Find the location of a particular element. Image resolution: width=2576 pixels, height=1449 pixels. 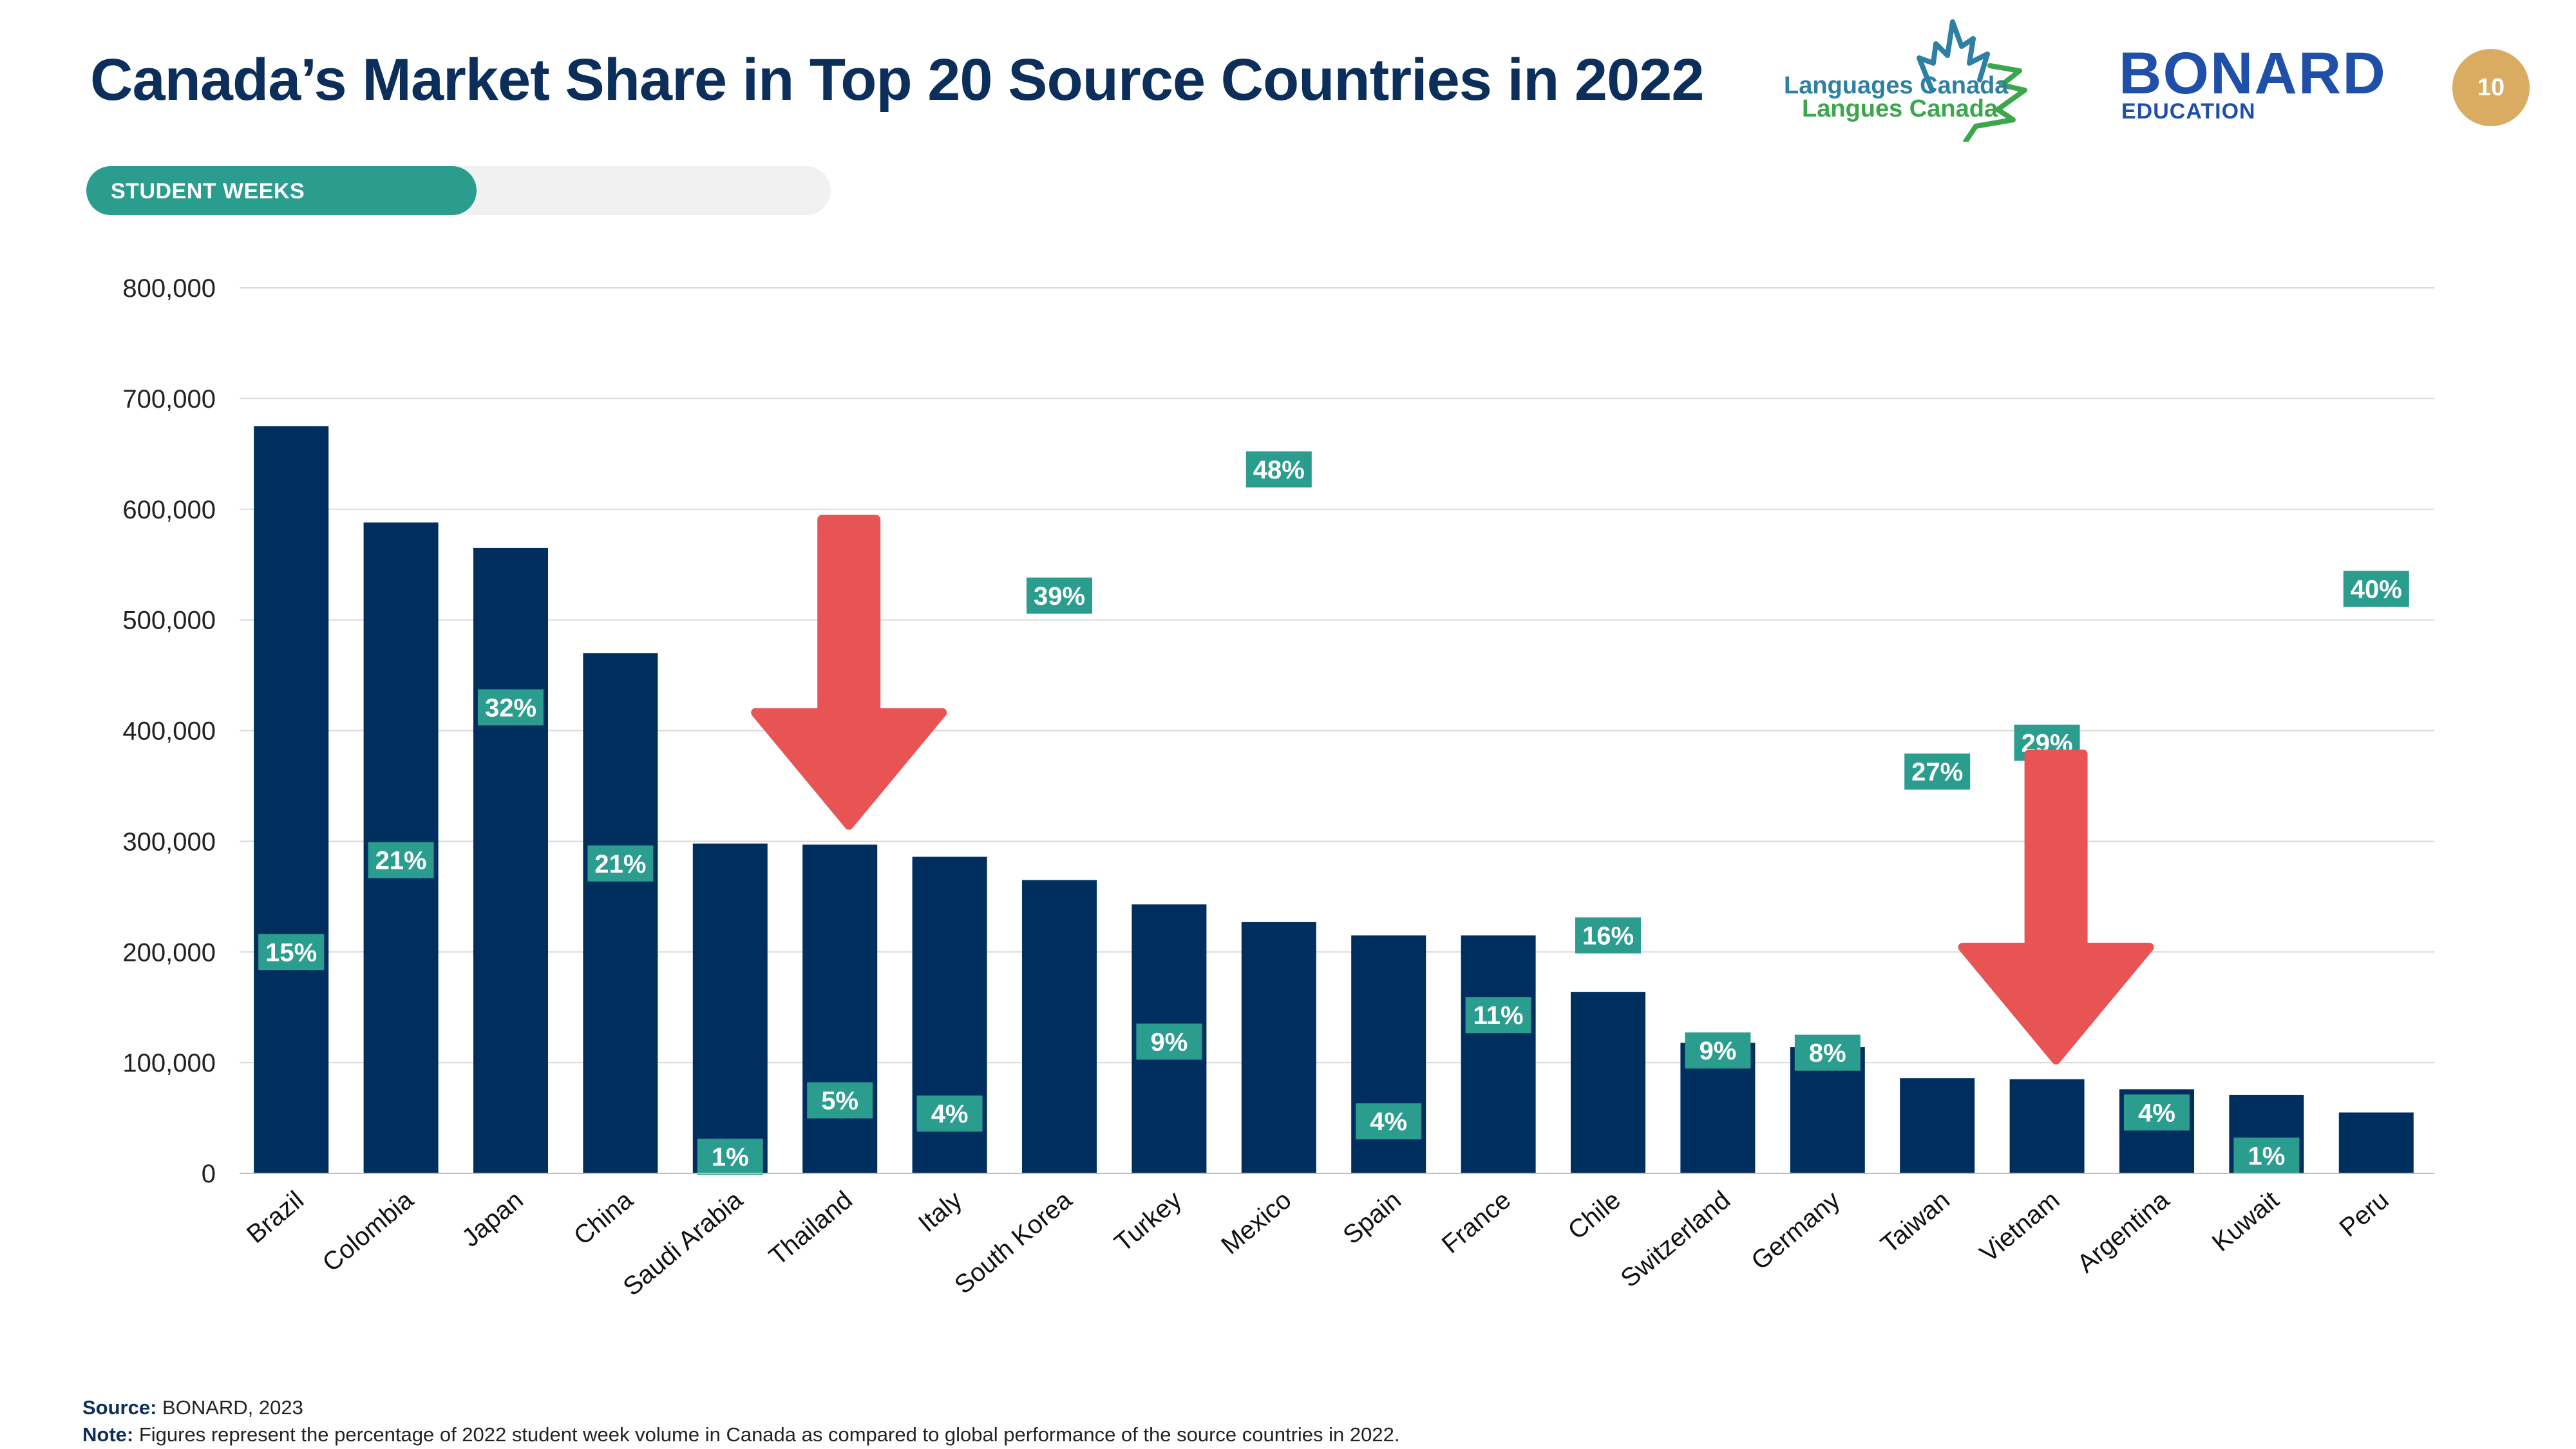

market-share-label: 27% is located at coordinates (1937, 772).